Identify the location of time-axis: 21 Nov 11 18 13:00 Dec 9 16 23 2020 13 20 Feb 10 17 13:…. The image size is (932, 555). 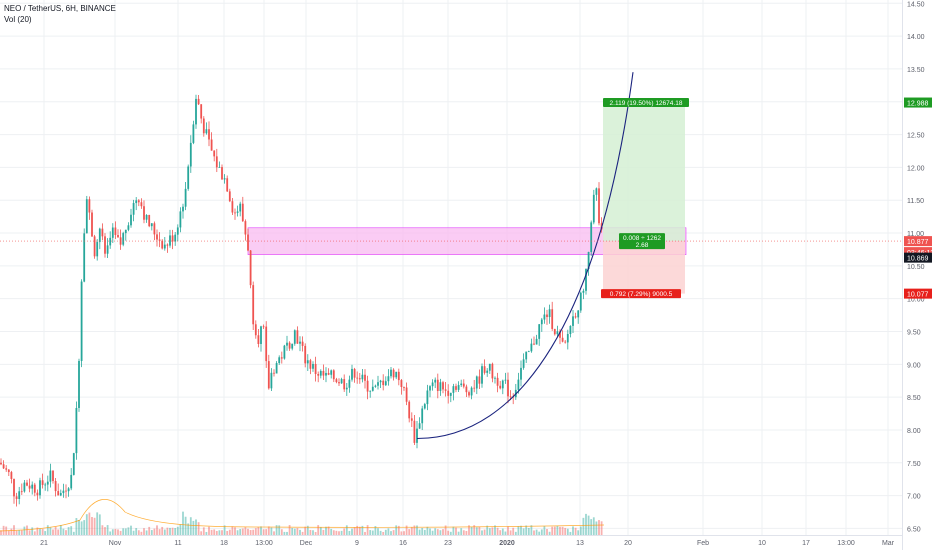
(451, 542).